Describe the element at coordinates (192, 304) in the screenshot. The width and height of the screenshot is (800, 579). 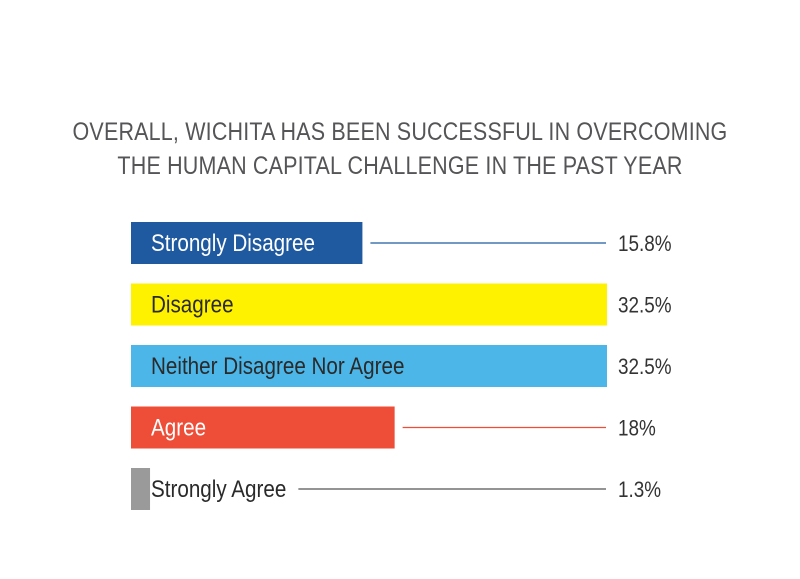
I see `bar-label: Disagree` at that location.